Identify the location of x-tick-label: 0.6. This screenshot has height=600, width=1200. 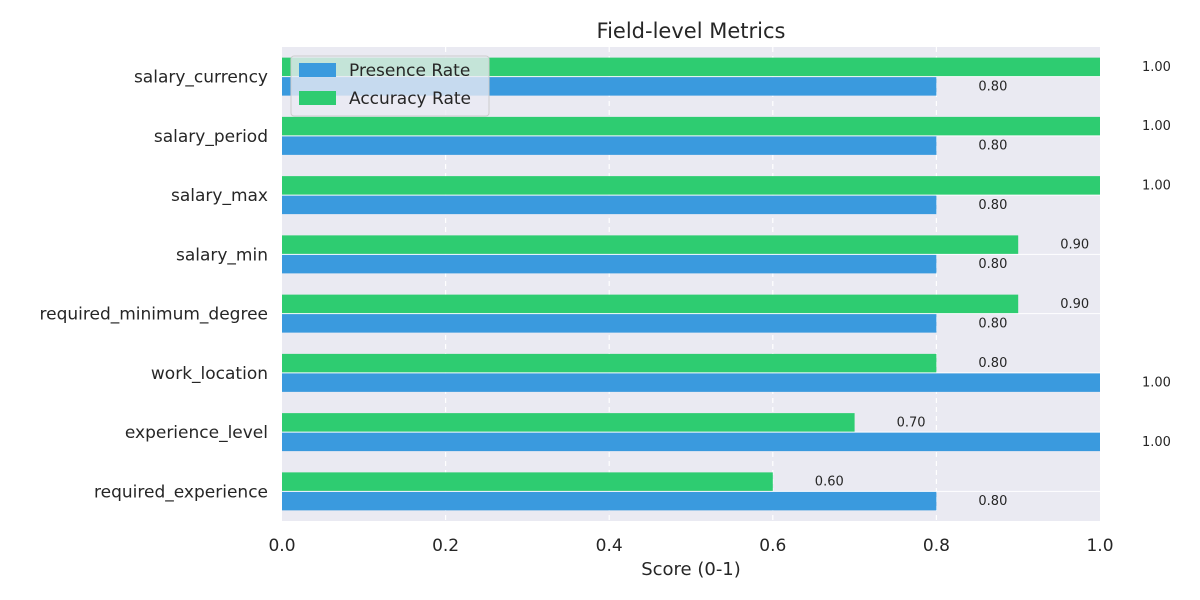
(772, 546).